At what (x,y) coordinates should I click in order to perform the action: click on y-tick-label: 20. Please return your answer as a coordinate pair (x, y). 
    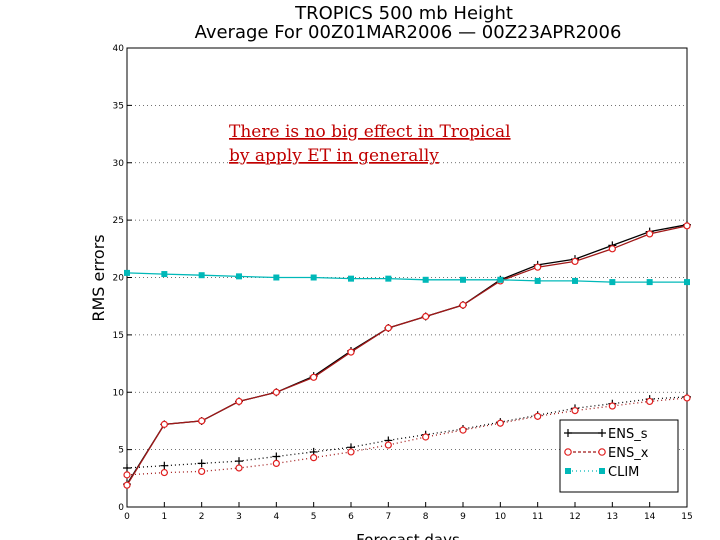
    Looking at the image, I should click on (119, 279).